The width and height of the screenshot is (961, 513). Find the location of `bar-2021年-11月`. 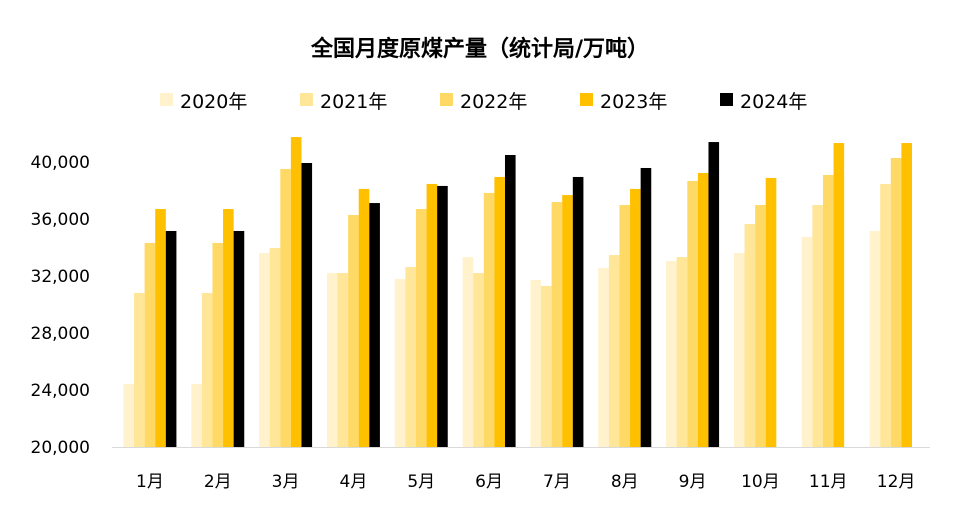

bar-2021年-11月 is located at coordinates (817, 326).